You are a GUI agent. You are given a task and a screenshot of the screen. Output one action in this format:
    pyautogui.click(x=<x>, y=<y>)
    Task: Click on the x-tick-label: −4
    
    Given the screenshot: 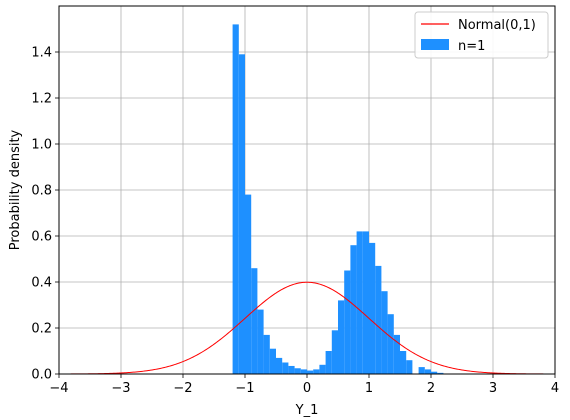 What is the action you would take?
    pyautogui.click(x=58, y=388)
    